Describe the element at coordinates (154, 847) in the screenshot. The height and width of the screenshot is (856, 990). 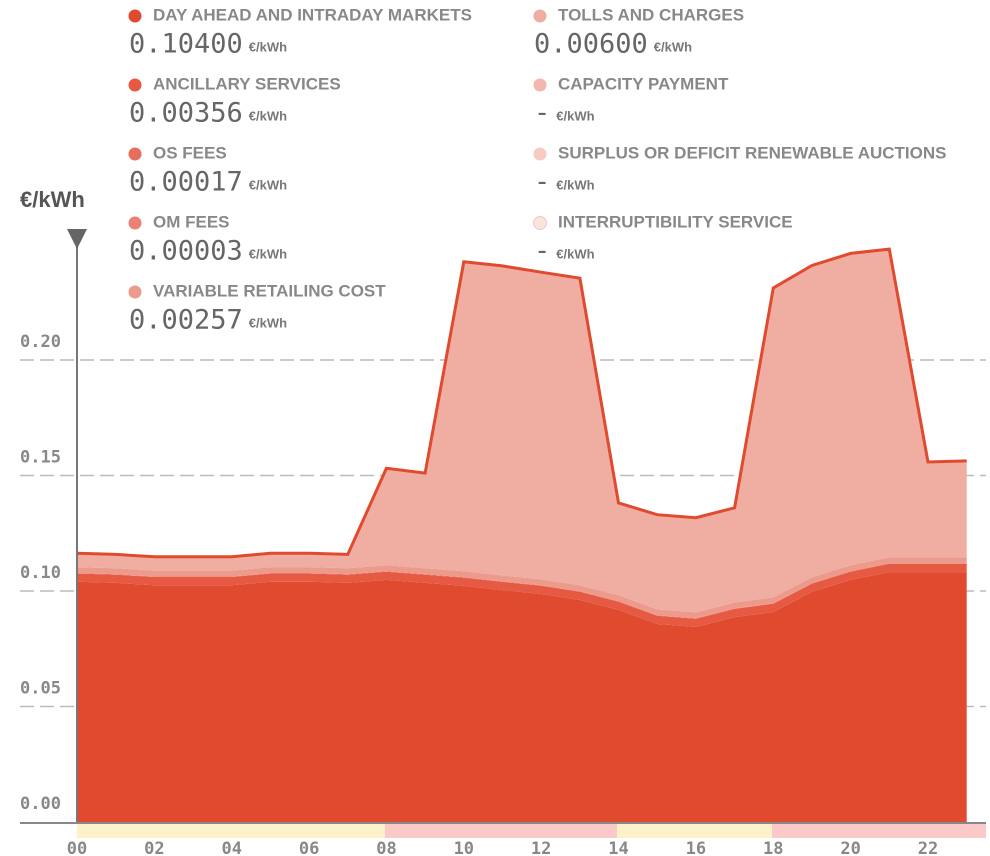
I see `x-tick-label: 02` at that location.